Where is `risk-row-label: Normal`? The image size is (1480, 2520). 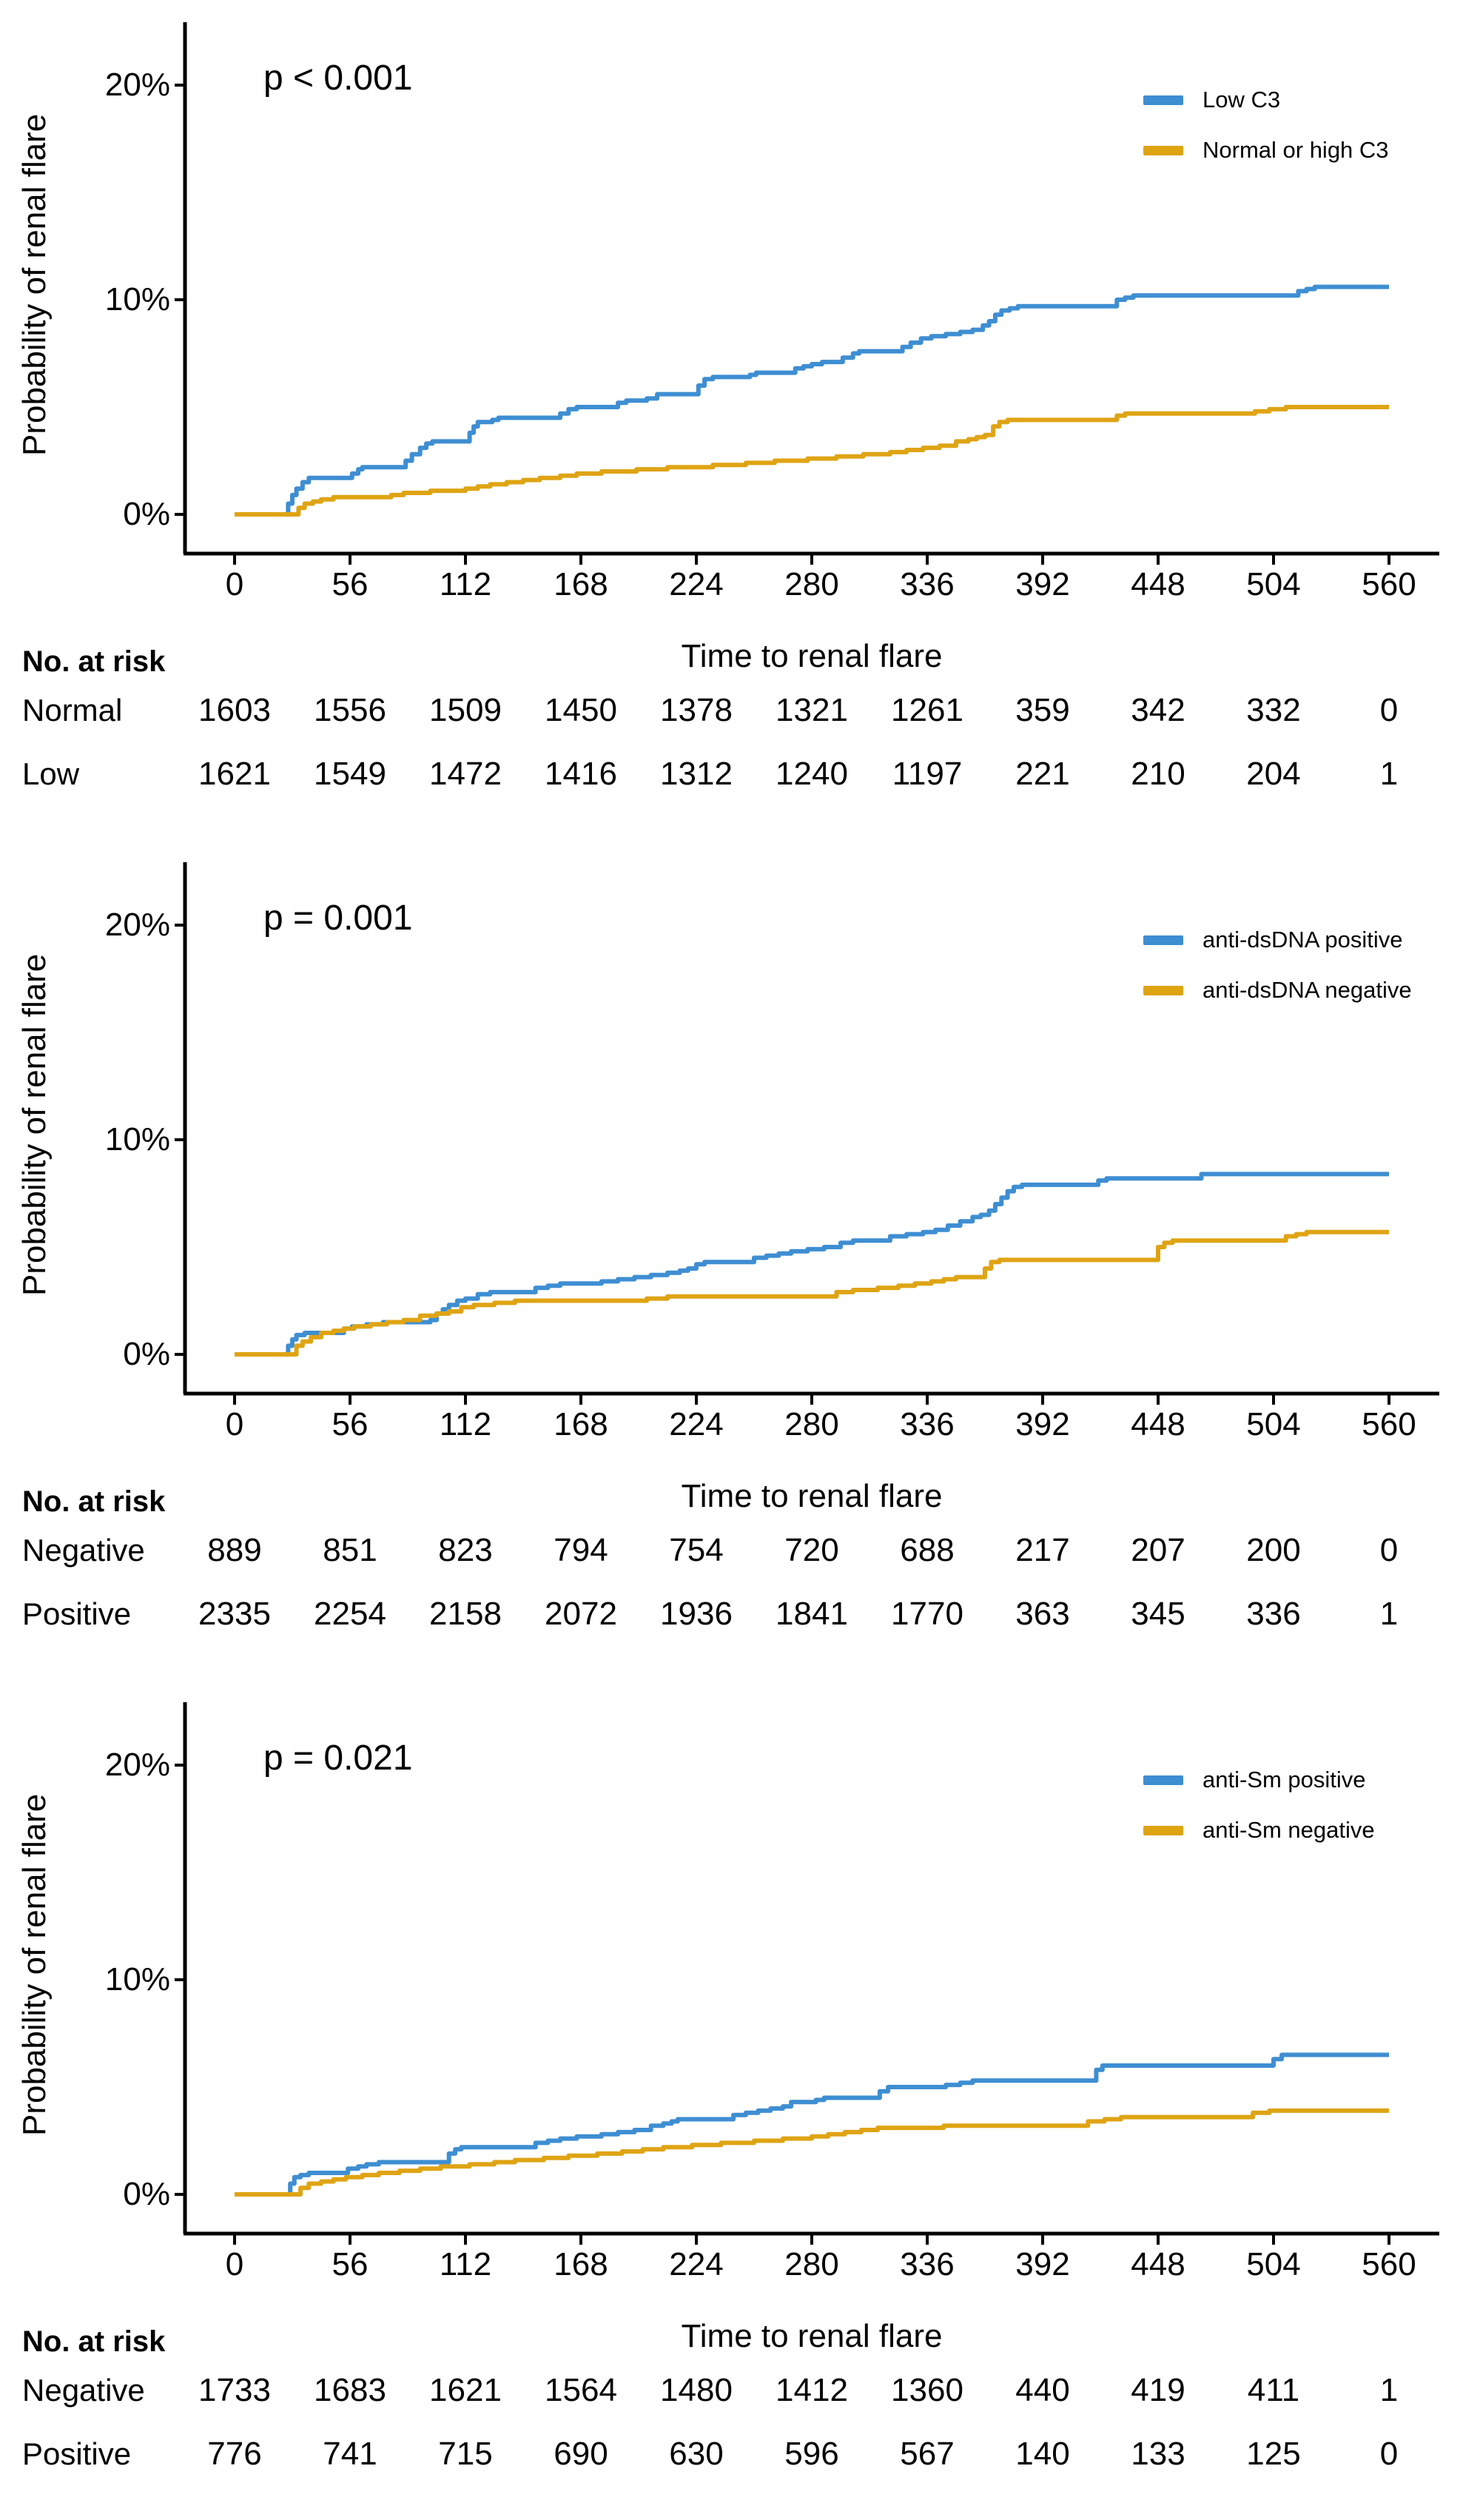
risk-row-label: Normal is located at coordinates (72, 710).